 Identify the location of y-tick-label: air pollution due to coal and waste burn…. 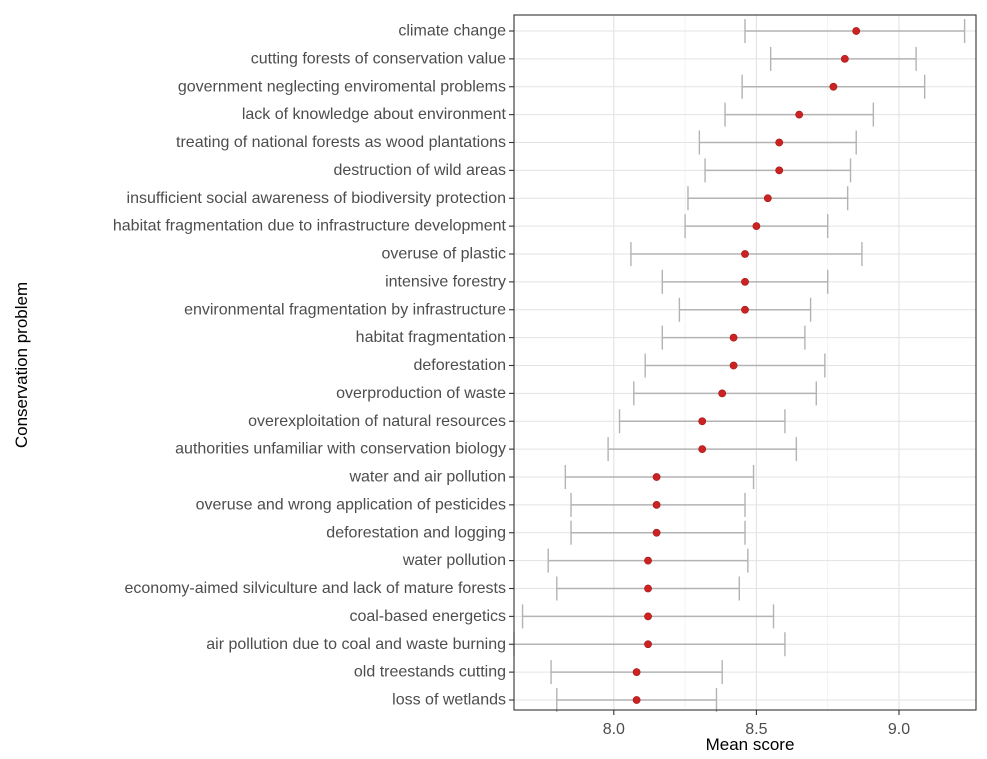
(356, 644).